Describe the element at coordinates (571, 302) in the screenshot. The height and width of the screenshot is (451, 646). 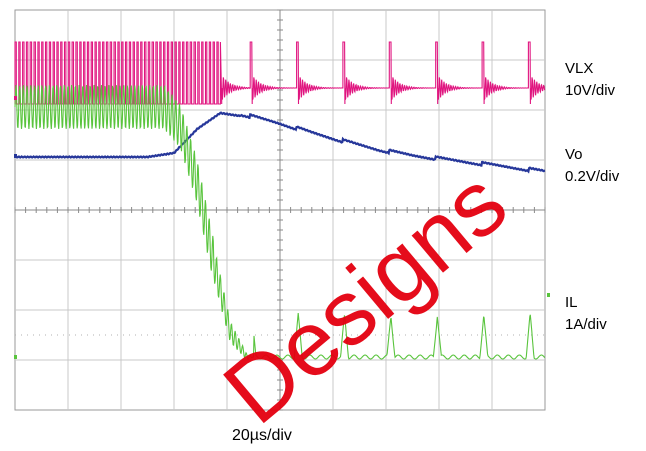
I see `il-name: IL` at that location.